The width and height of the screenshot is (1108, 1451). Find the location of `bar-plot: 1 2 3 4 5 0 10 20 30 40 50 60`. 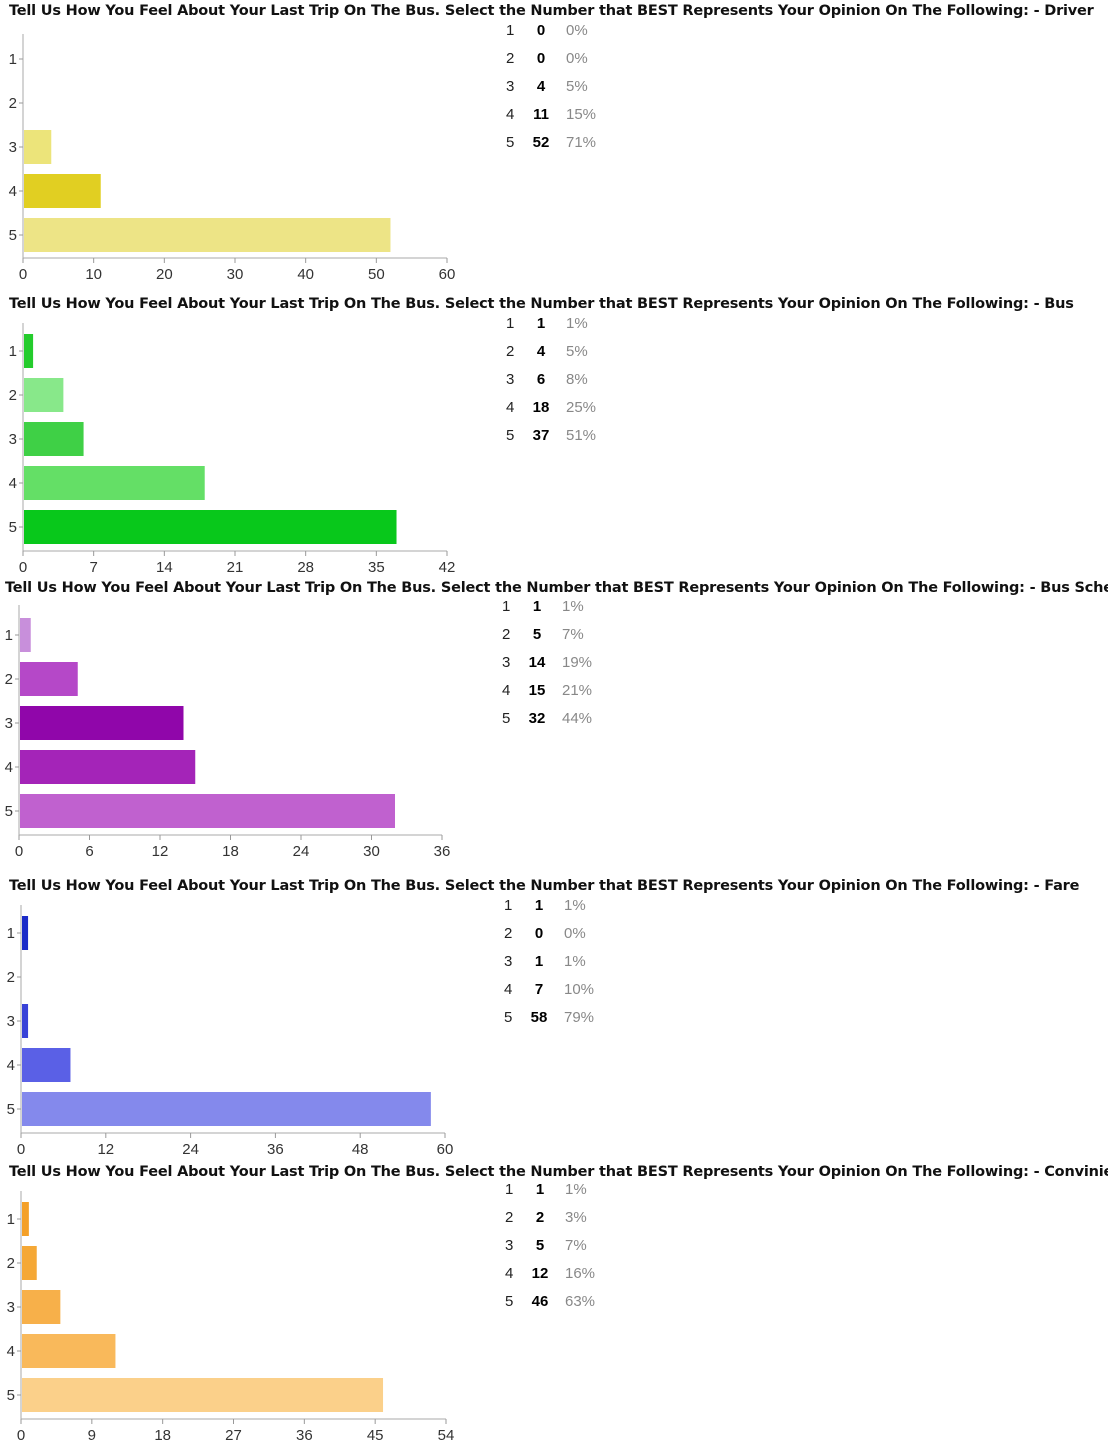

bar-plot: 1 2 3 4 5 0 10 20 30 40 50 60 is located at coordinates (235, 145).